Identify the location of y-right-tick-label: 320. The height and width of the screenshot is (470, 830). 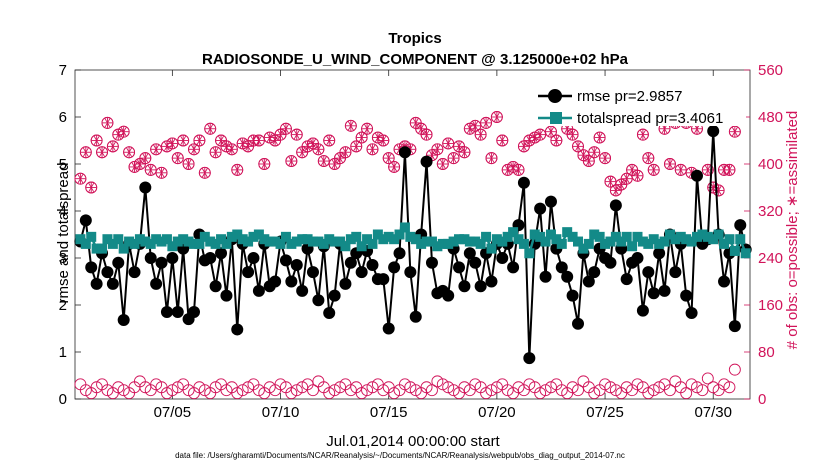
(770, 211).